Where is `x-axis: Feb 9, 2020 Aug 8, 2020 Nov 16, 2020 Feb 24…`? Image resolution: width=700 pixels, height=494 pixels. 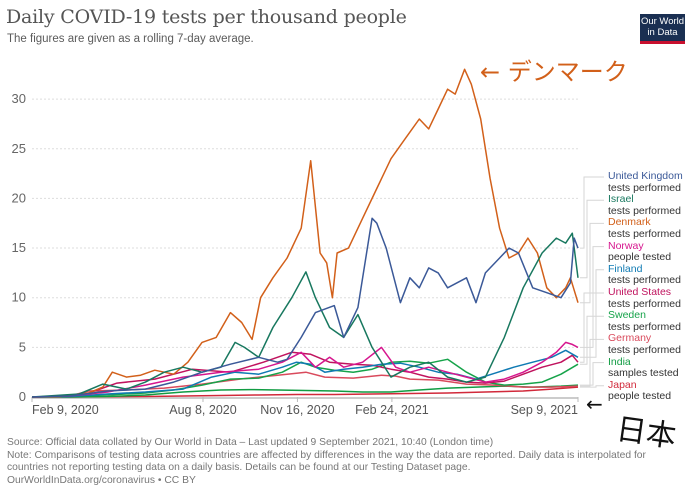 x-axis: Feb 9, 2020 Aug 8, 2020 Nov 16, 2020 Feb 24… is located at coordinates (305, 407).